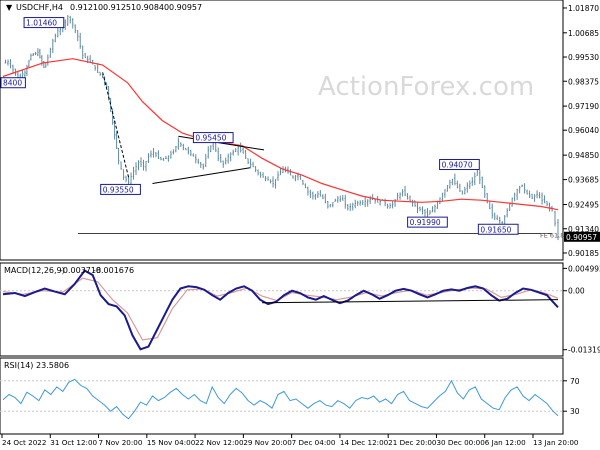 This screenshot has height=450, width=600. Describe the element at coordinates (9, 7) in the screenshot. I see `price-triangle-icon: ▼` at that location.